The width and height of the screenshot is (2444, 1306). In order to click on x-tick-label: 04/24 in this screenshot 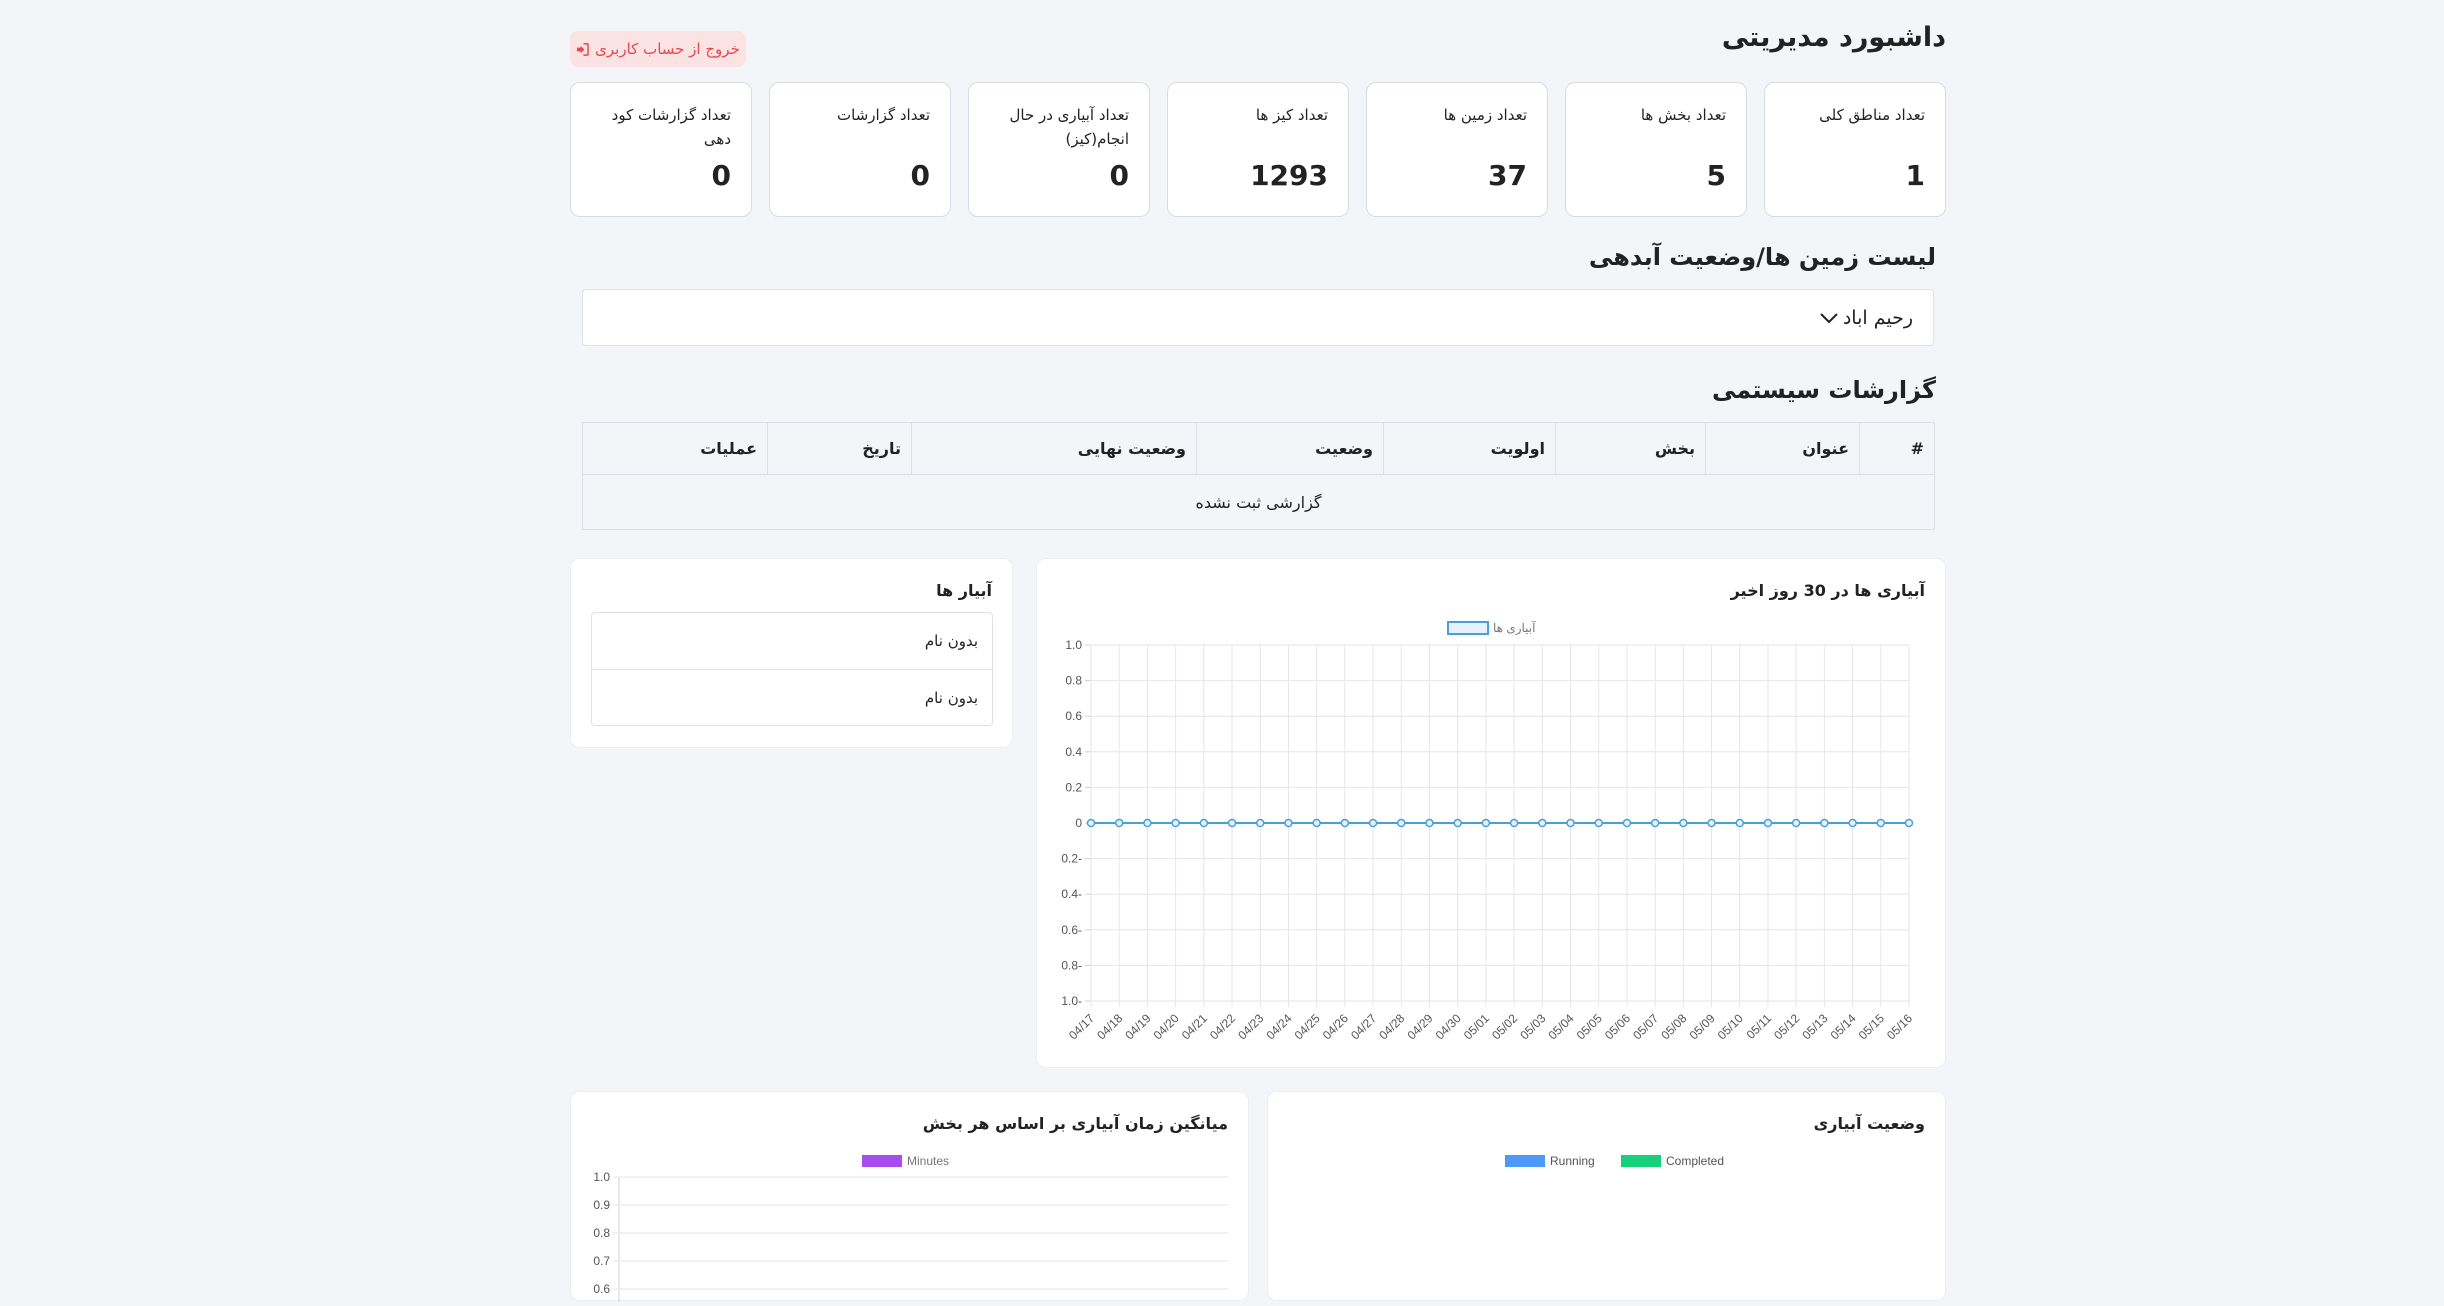, I will do `click(1278, 1026)`.